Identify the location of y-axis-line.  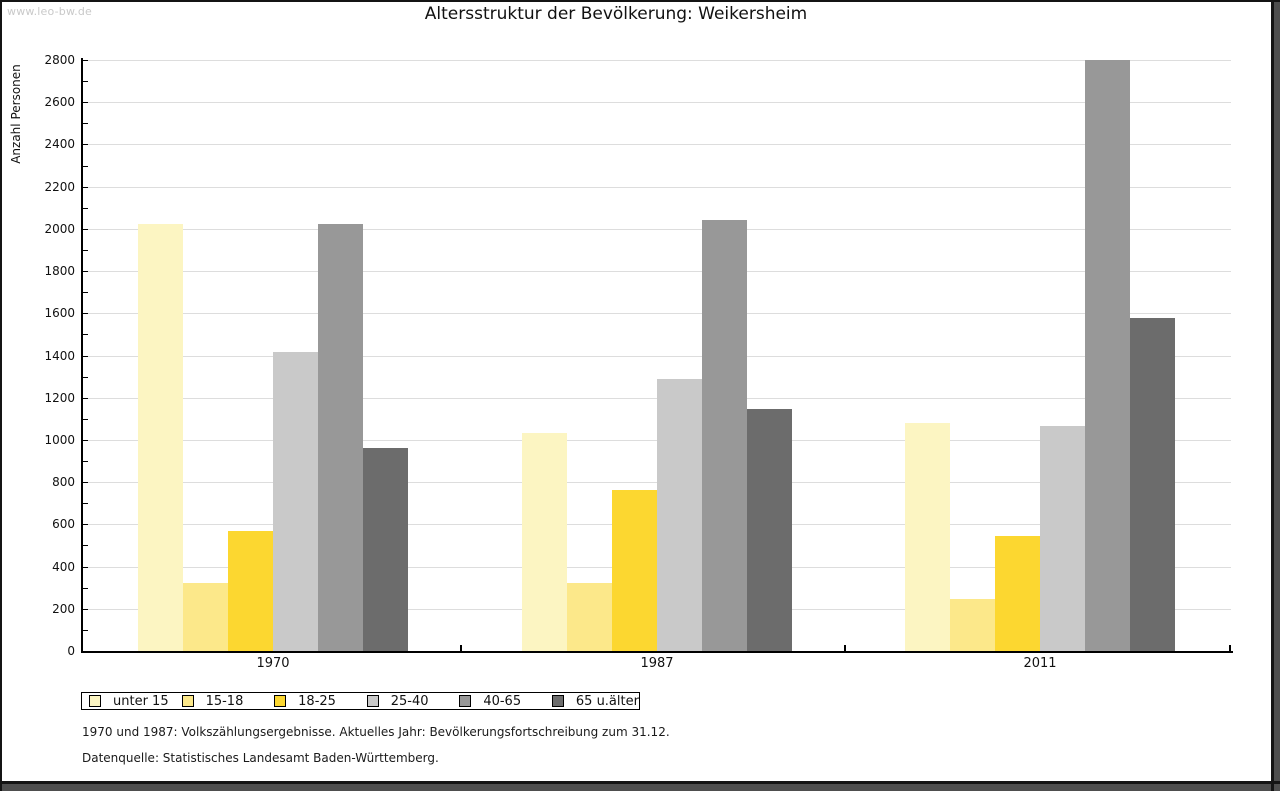
(82, 355).